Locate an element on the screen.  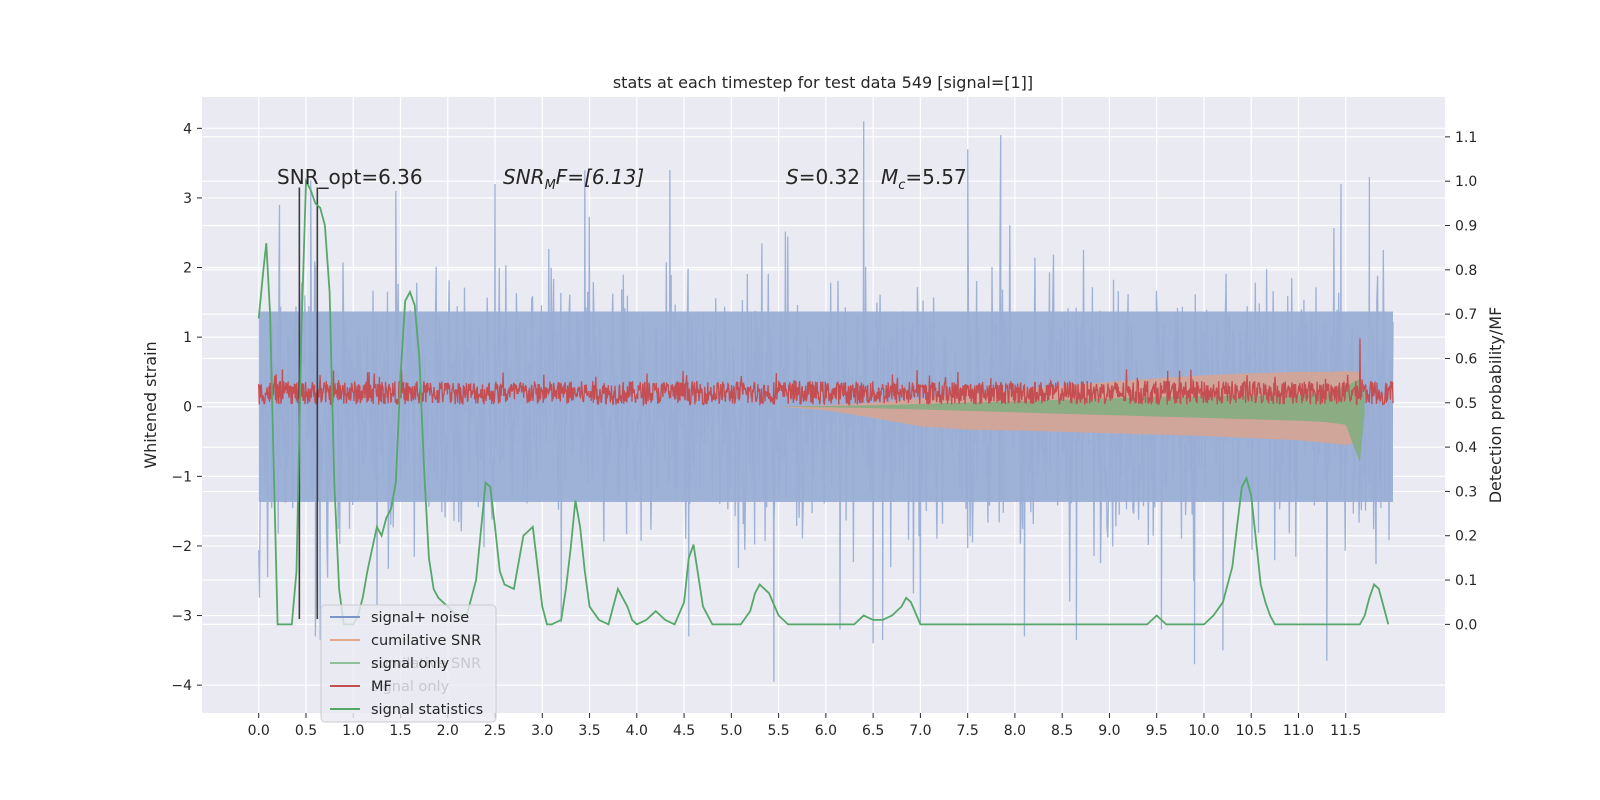
y2-tick-label: 0.5 is located at coordinates (1466, 404).